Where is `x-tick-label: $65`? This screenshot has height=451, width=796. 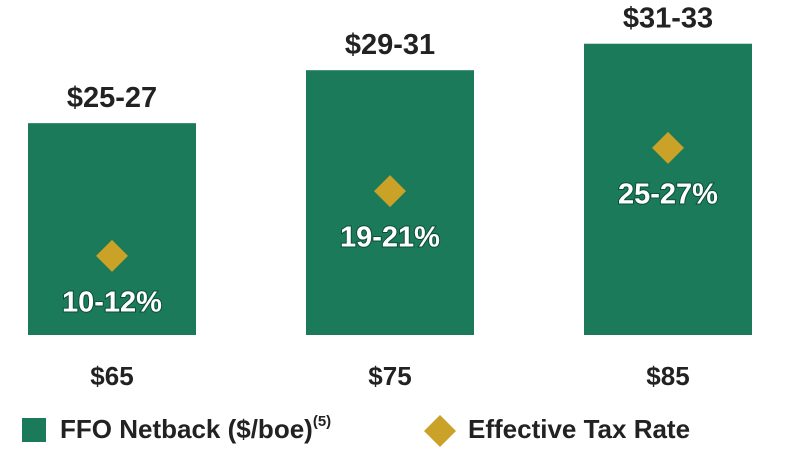
x-tick-label: $65 is located at coordinates (111, 376).